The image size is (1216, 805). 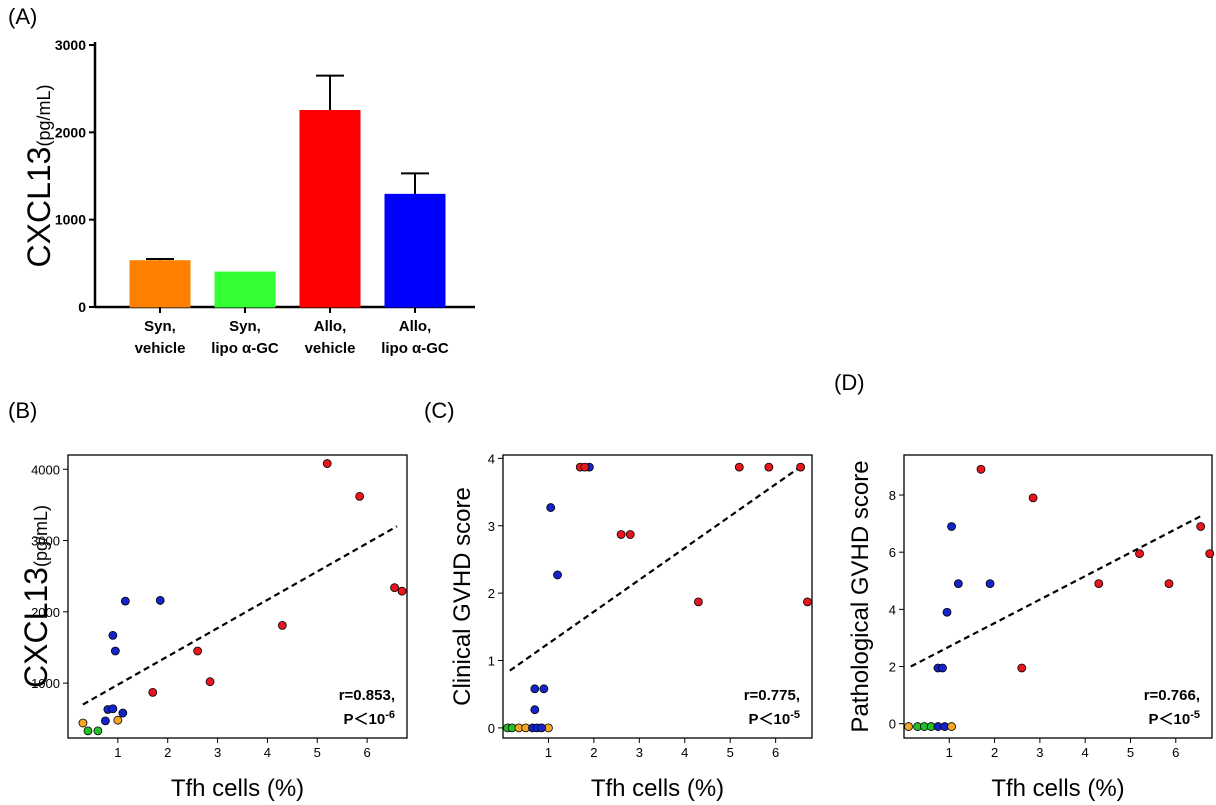 I want to click on category-label: Allo,, so click(x=415, y=326).